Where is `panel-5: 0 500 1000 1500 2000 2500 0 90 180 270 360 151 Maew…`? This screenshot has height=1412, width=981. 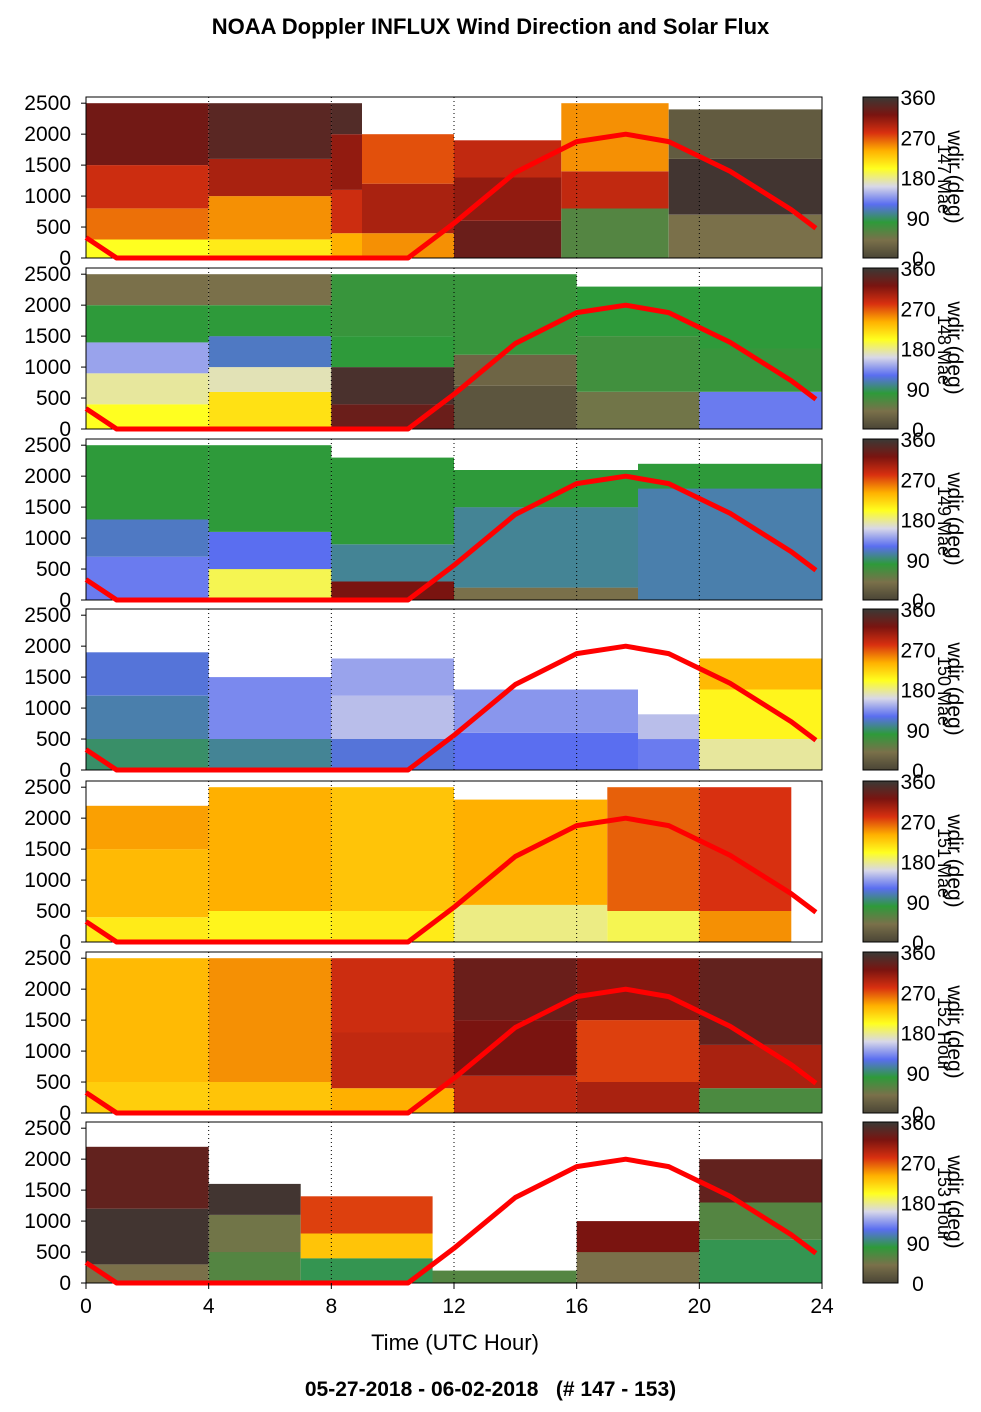
panel-5: 0 500 1000 1500 2000 2500 0 90 180 270 360 151 Maew… is located at coordinates (495, 863).